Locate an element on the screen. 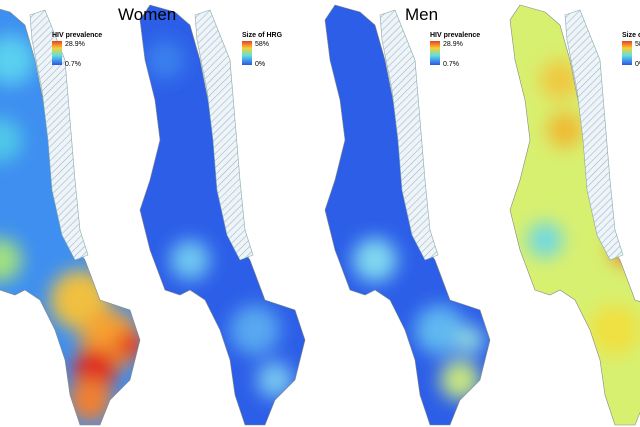  panel-title: Men is located at coordinates (421, 14).